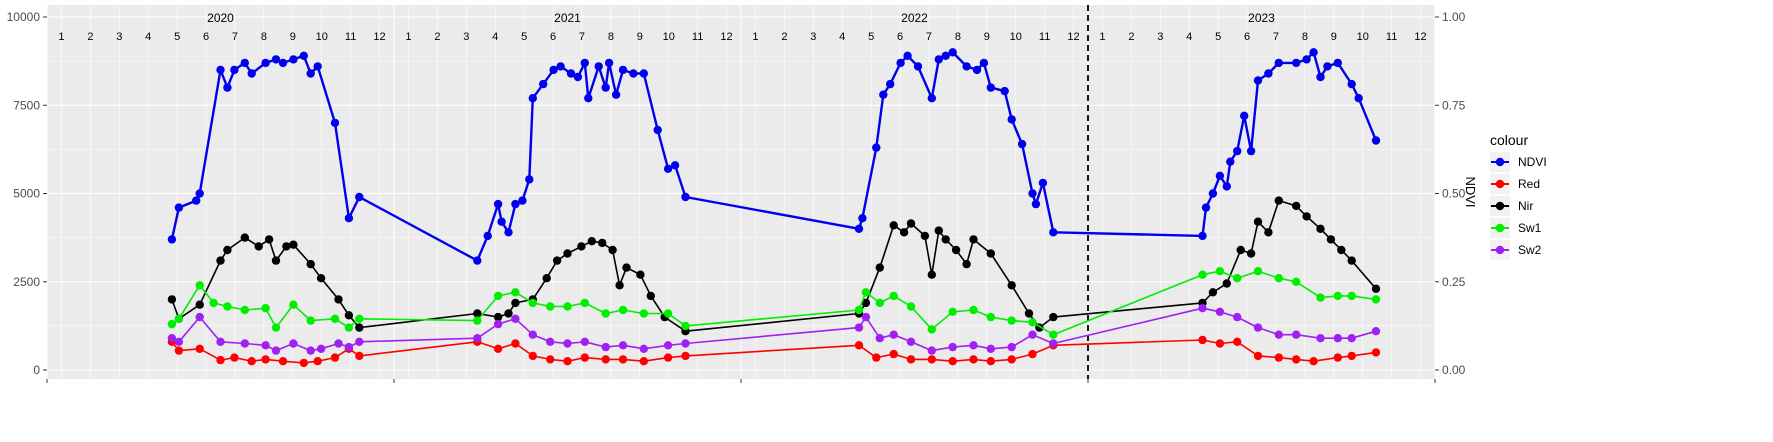 Image resolution: width=1773 pixels, height=442 pixels. What do you see at coordinates (1530, 250) in the screenshot?
I see `legend-label: Sw2` at bounding box center [1530, 250].